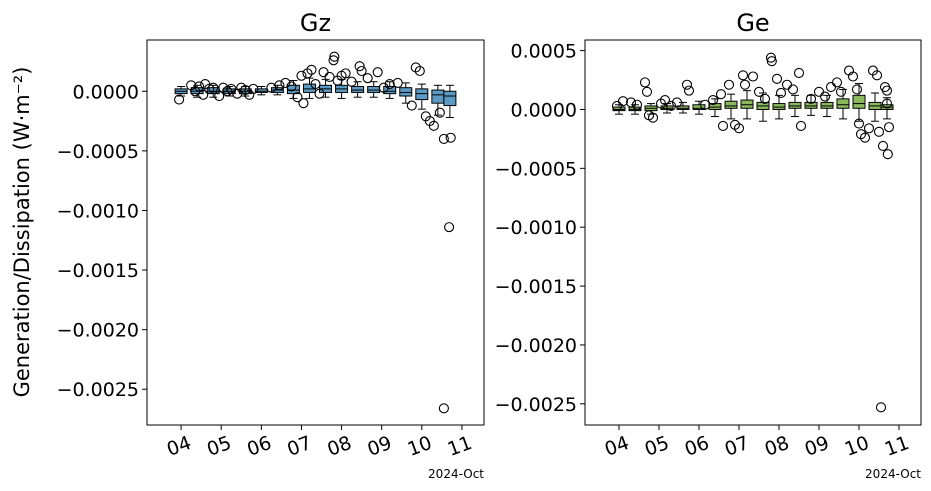 This screenshot has height=491, width=931. Describe the element at coordinates (752, 23) in the screenshot. I see `panel-title: Ge` at that location.